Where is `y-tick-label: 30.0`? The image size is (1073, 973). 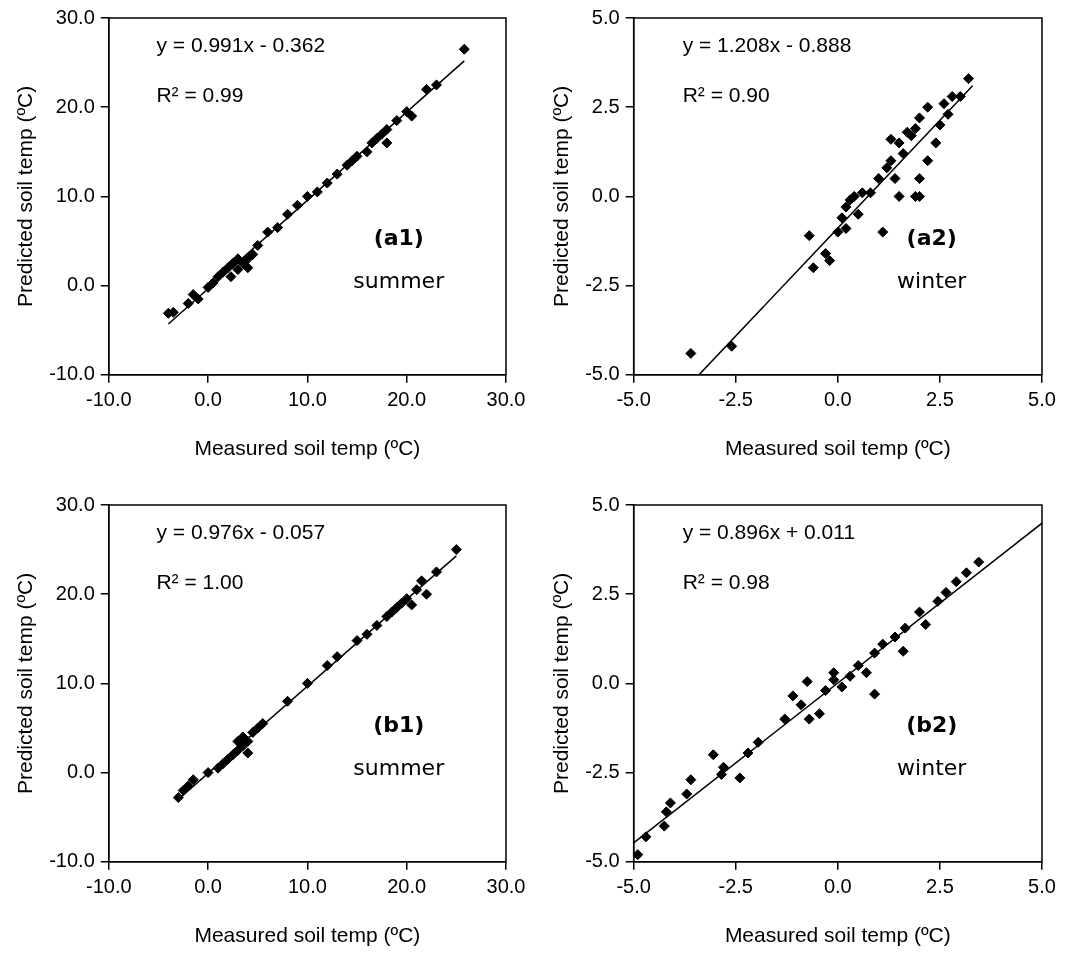 y-tick-label: 30.0 is located at coordinates (75, 16).